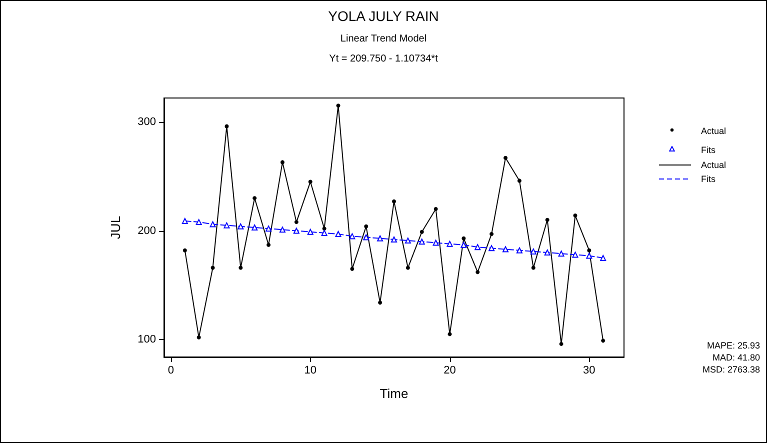 The height and width of the screenshot is (443, 767). Describe the element at coordinates (310, 370) in the screenshot. I see `x-tick-label: 10` at that location.